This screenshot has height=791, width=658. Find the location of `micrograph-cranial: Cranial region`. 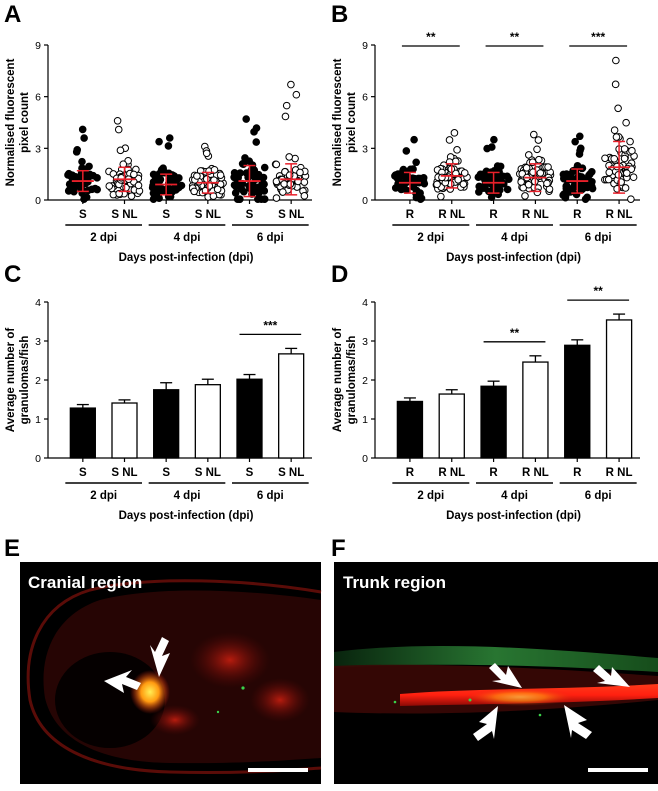

micrograph-cranial: Cranial region is located at coordinates (171, 673).